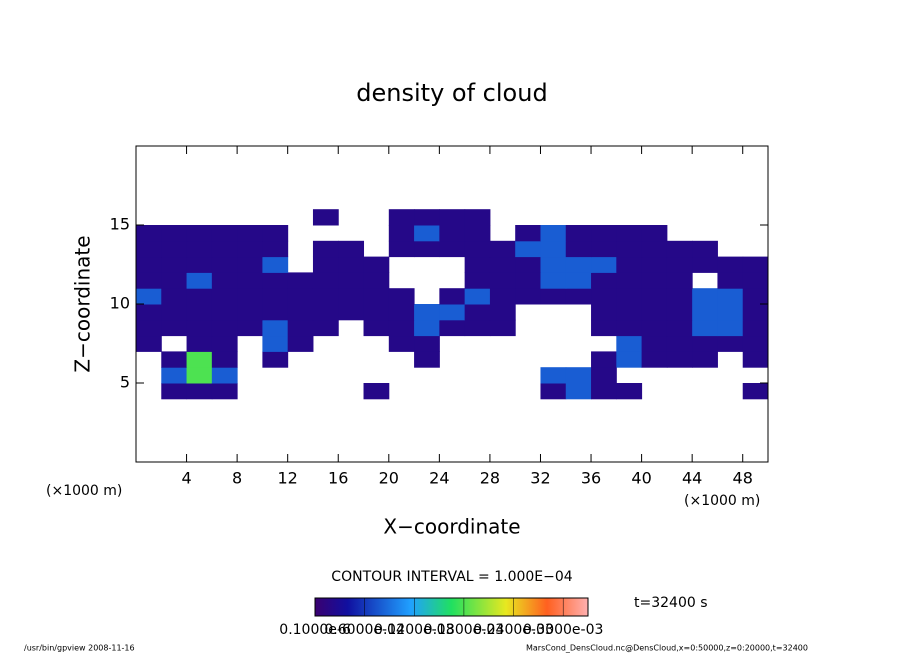 This screenshot has height=658, width=904. What do you see at coordinates (315, 630) in the screenshot?
I see `colorbar-label: 0.1000e-6` at bounding box center [315, 630].